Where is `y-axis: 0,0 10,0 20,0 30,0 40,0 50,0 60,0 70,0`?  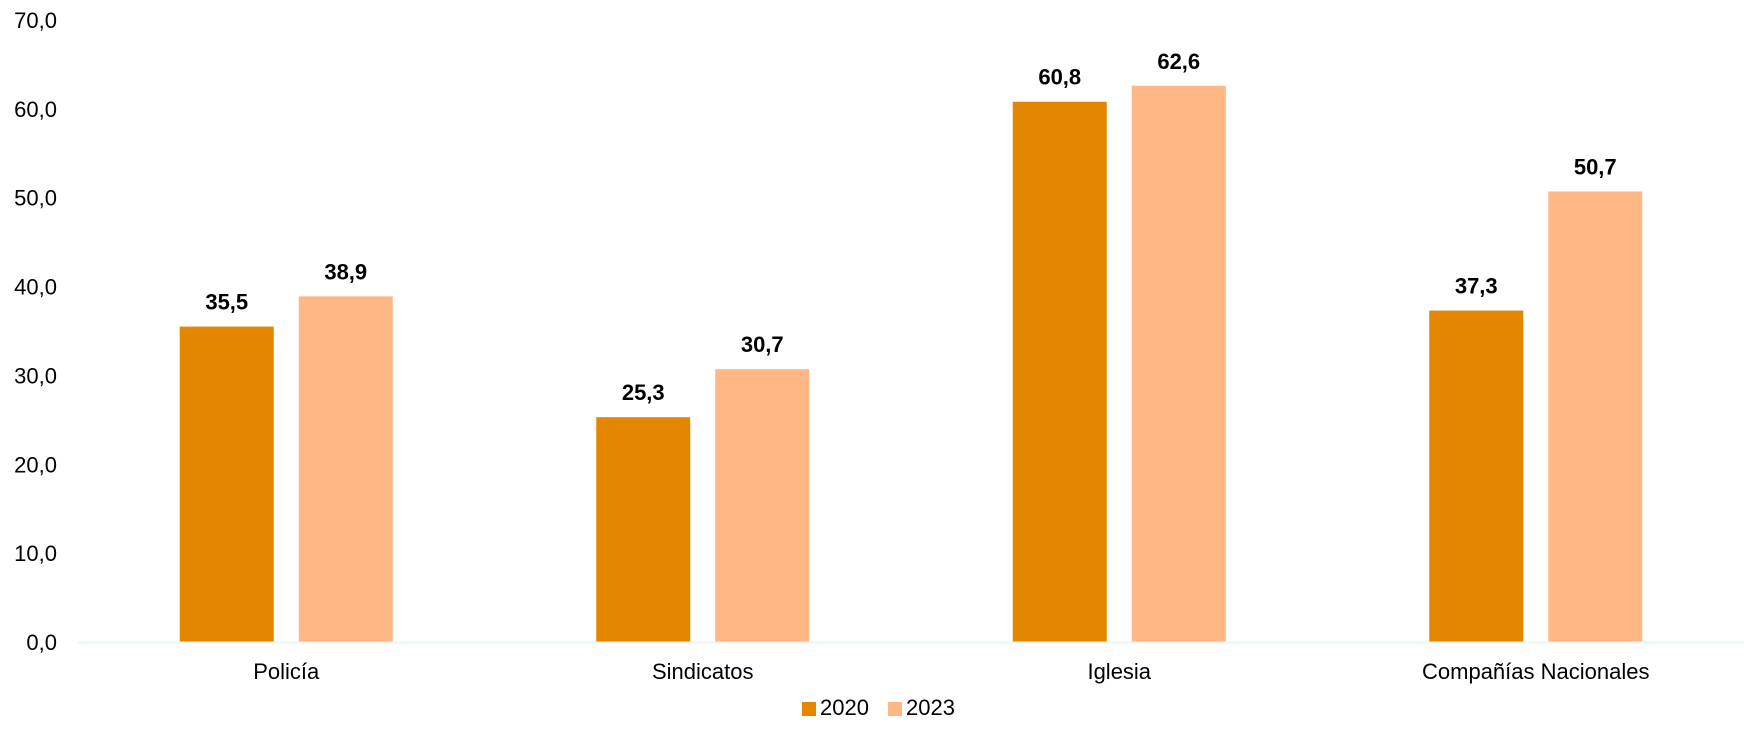 y-axis: 0,0 10,0 20,0 30,0 40,0 50,0 60,0 70,0 is located at coordinates (35, 331).